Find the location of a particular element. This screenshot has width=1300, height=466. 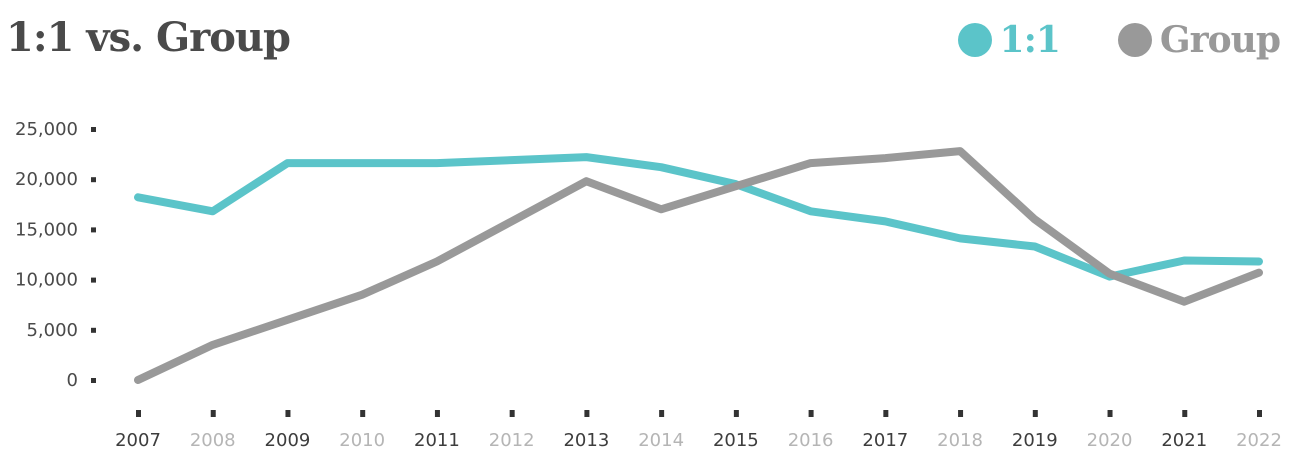

legend-swatch-group is located at coordinates (1134, 40).